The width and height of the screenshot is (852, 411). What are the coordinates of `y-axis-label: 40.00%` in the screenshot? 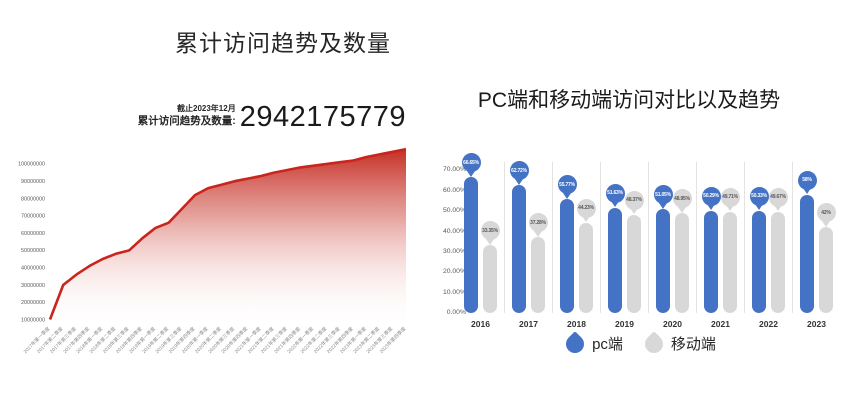 It's located at (454, 231).